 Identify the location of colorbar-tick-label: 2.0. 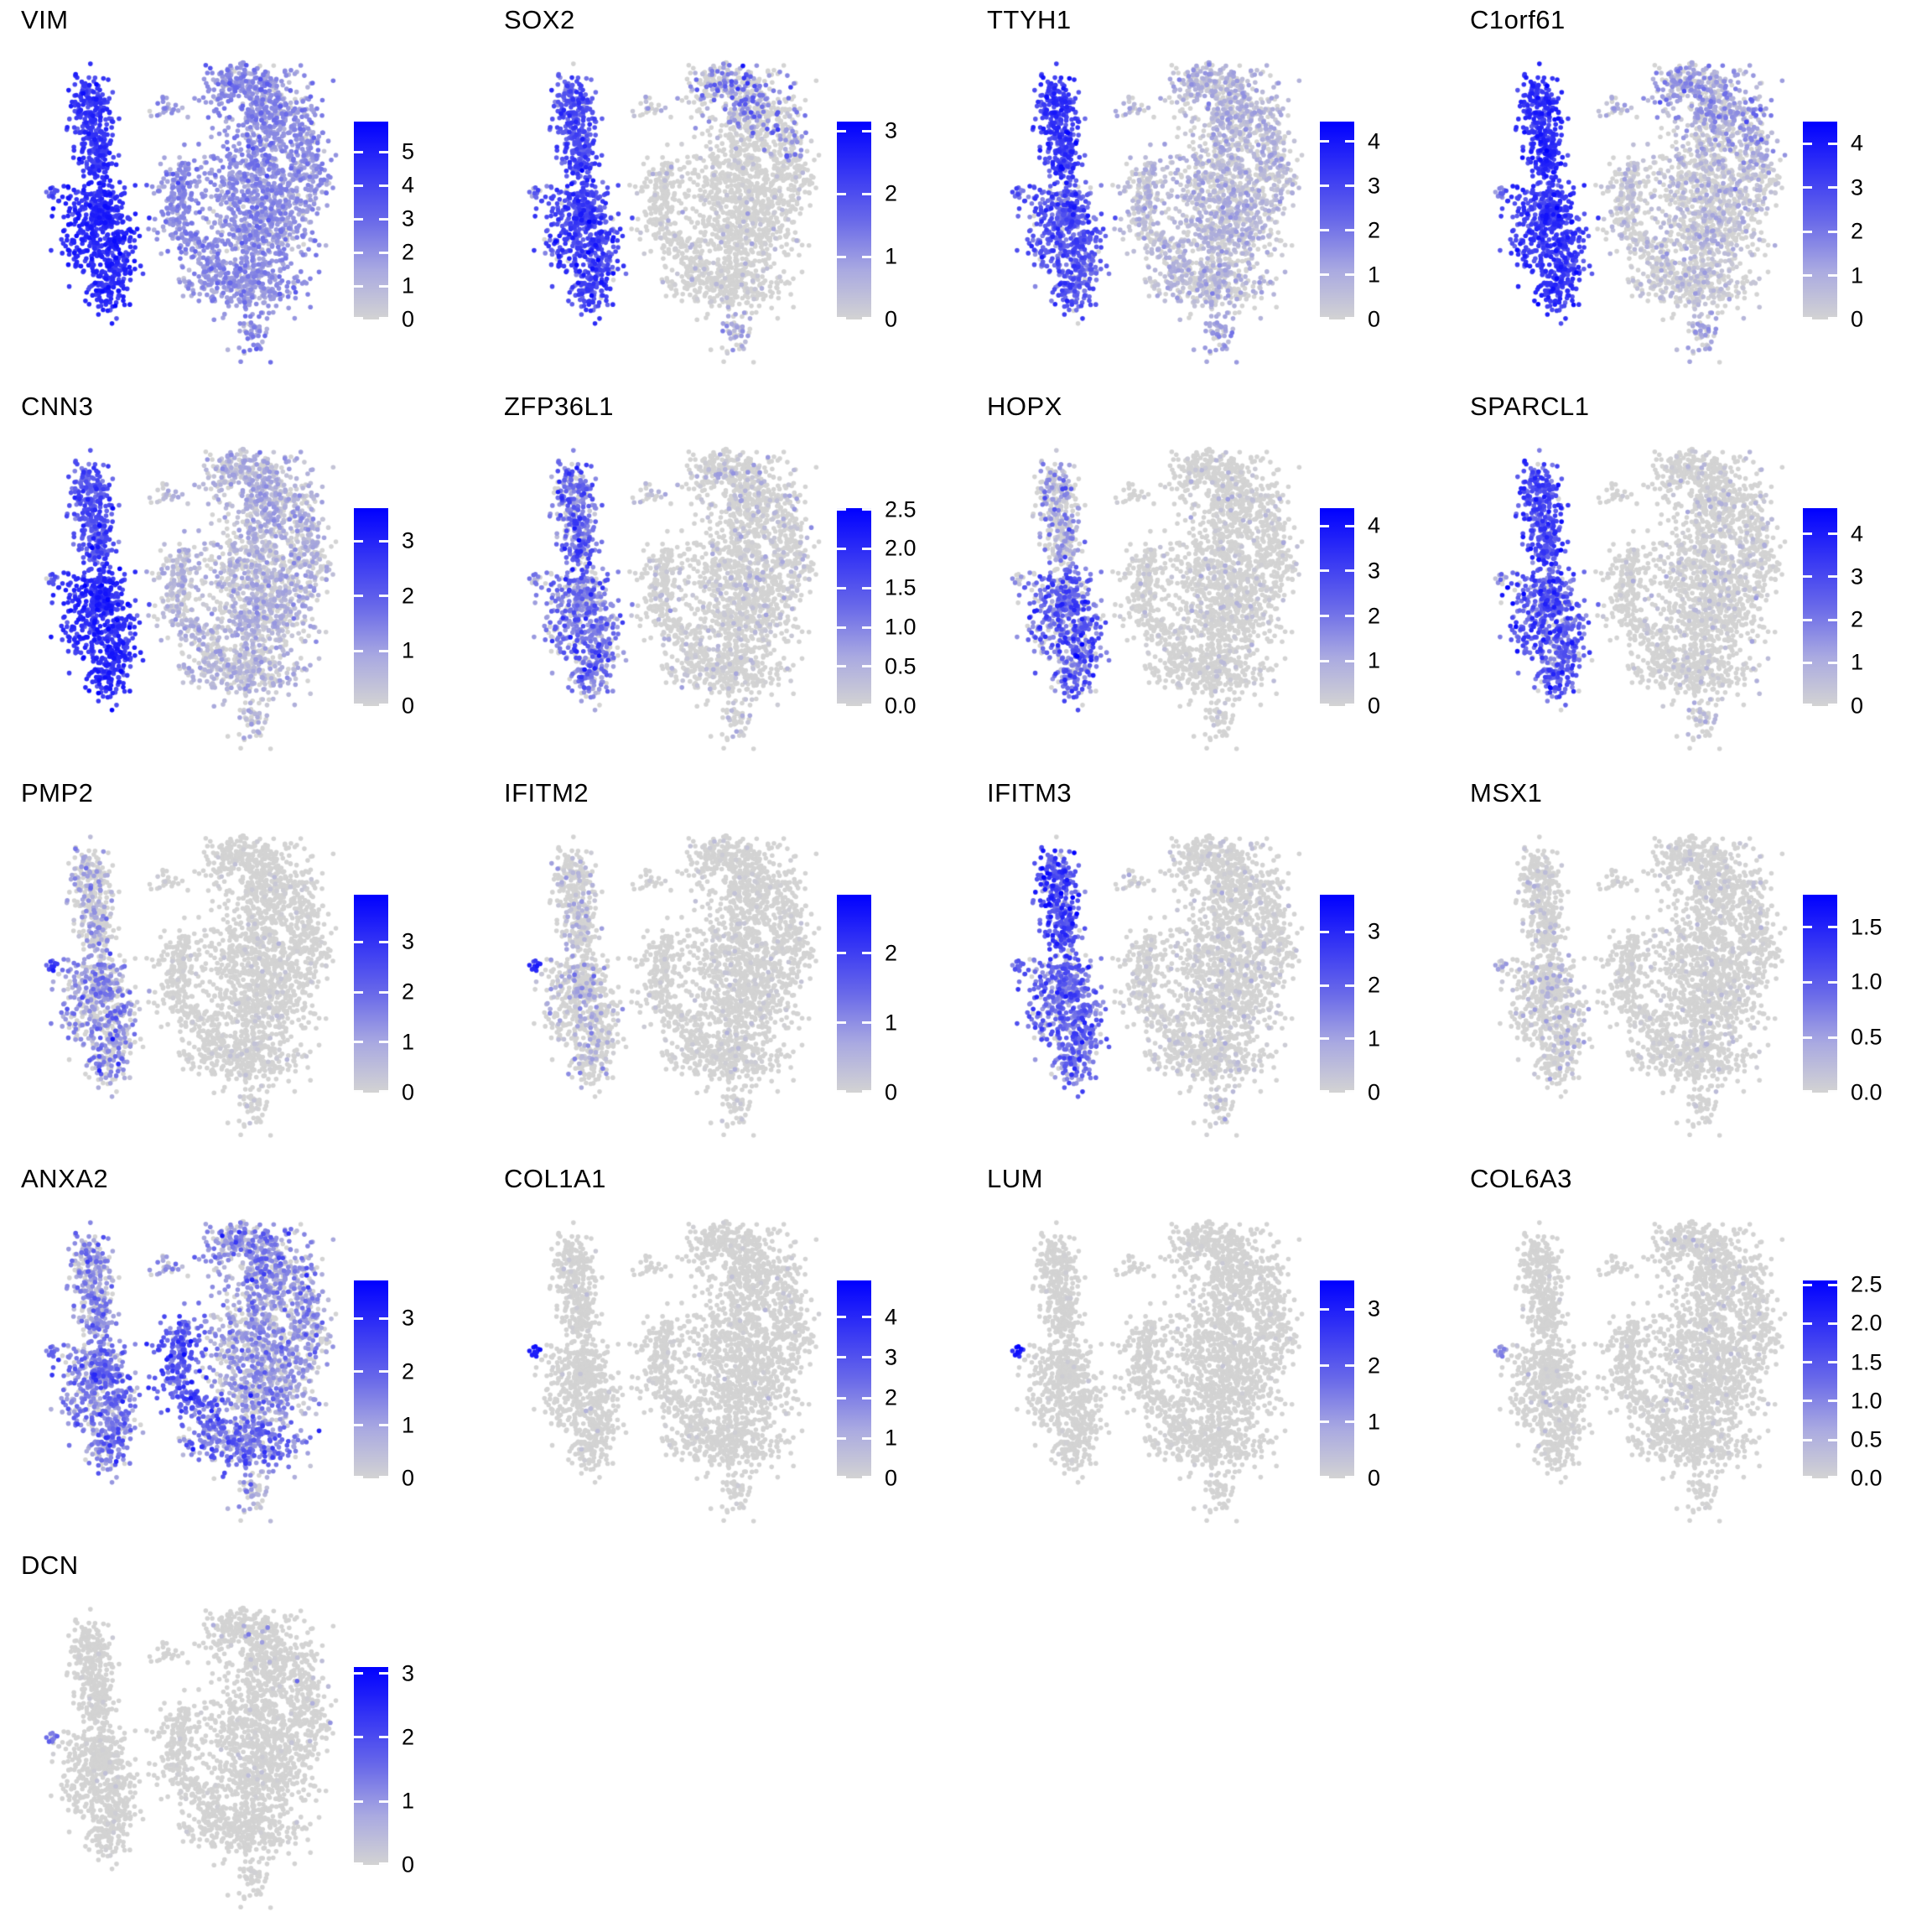
(901, 548).